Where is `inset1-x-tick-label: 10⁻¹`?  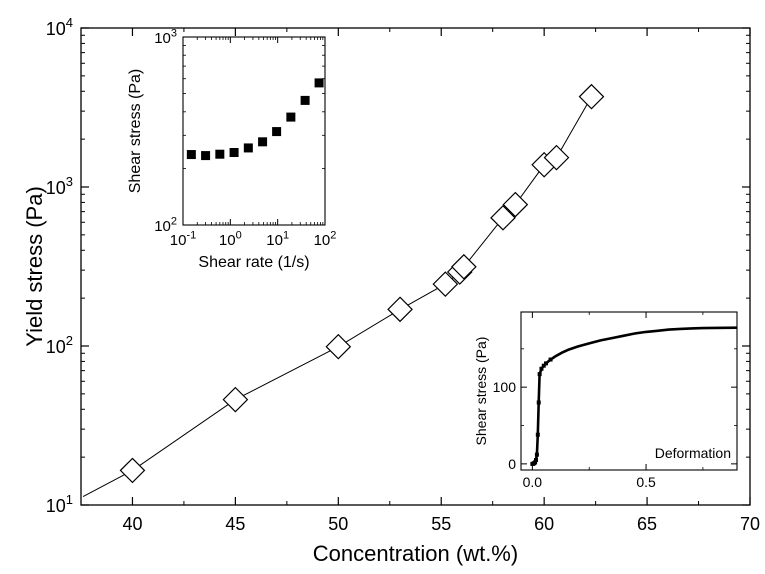 inset1-x-tick-label: 10⁻¹ is located at coordinates (183, 239).